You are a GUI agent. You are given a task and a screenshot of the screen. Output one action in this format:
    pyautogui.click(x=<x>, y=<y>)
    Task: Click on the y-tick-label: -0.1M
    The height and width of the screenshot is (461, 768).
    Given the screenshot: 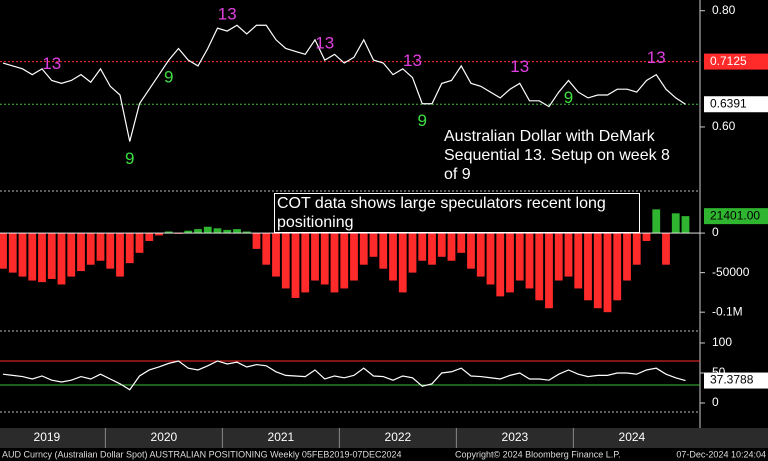 What is the action you would take?
    pyautogui.click(x=727, y=311)
    